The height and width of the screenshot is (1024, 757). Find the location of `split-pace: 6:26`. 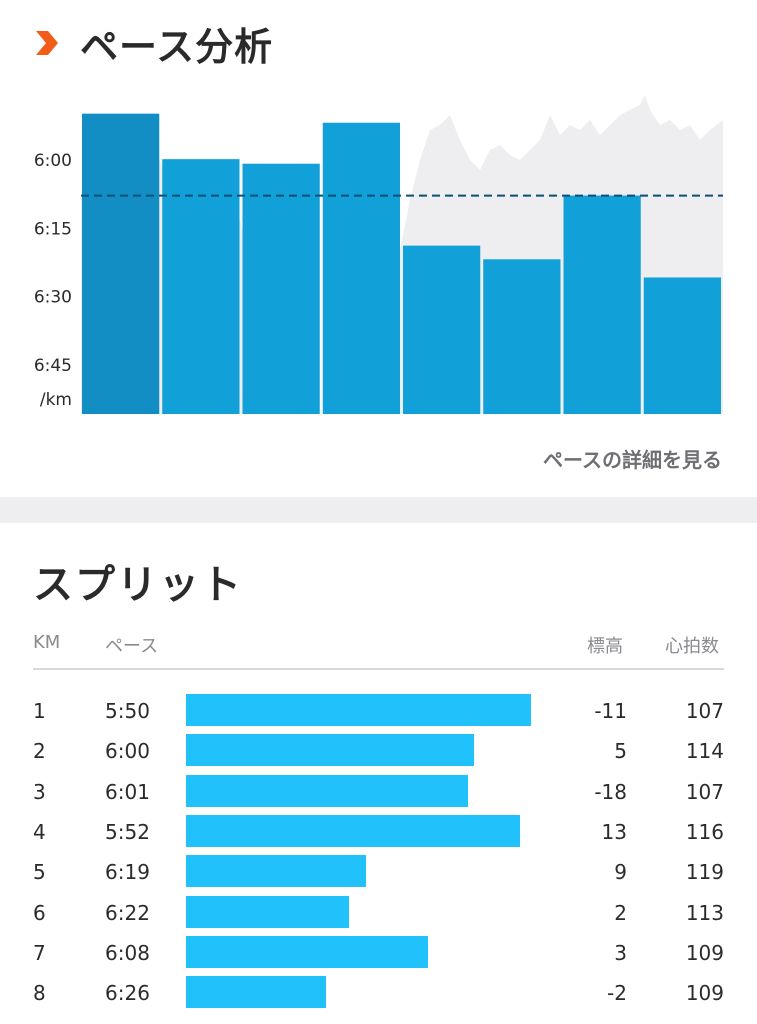

split-pace: 6:26 is located at coordinates (127, 993).